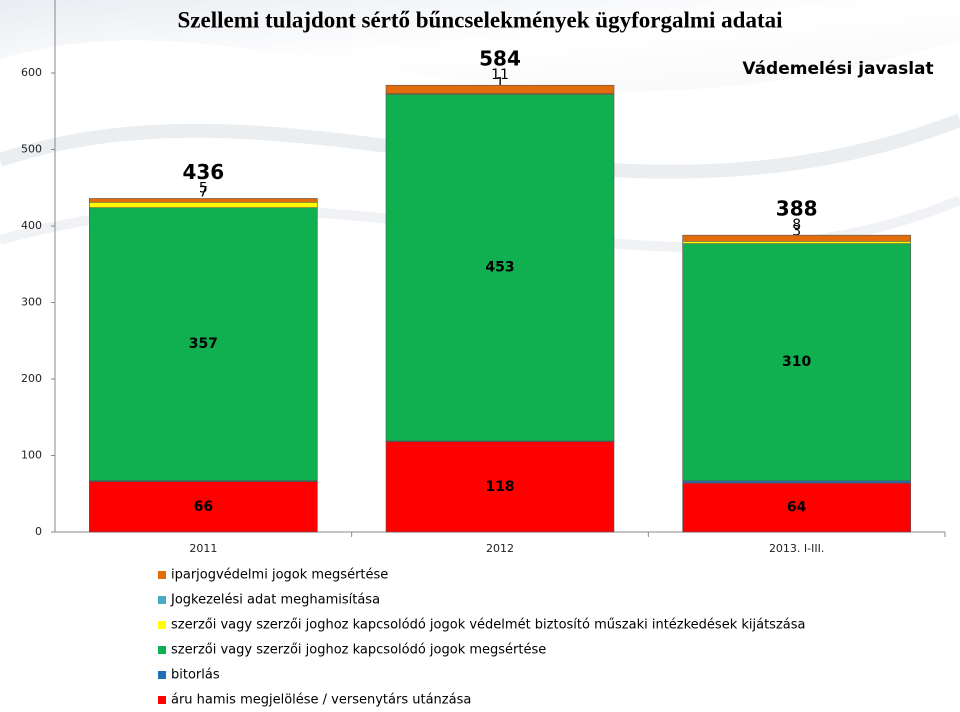 This screenshot has height=712, width=960. What do you see at coordinates (500, 75) in the screenshot?
I see `data-label: 11` at bounding box center [500, 75].